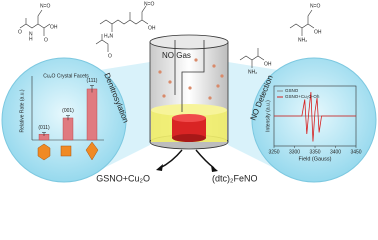  Describe the element at coordinates (68, 151) in the screenshot. I see `crystal-shapes` at that location.